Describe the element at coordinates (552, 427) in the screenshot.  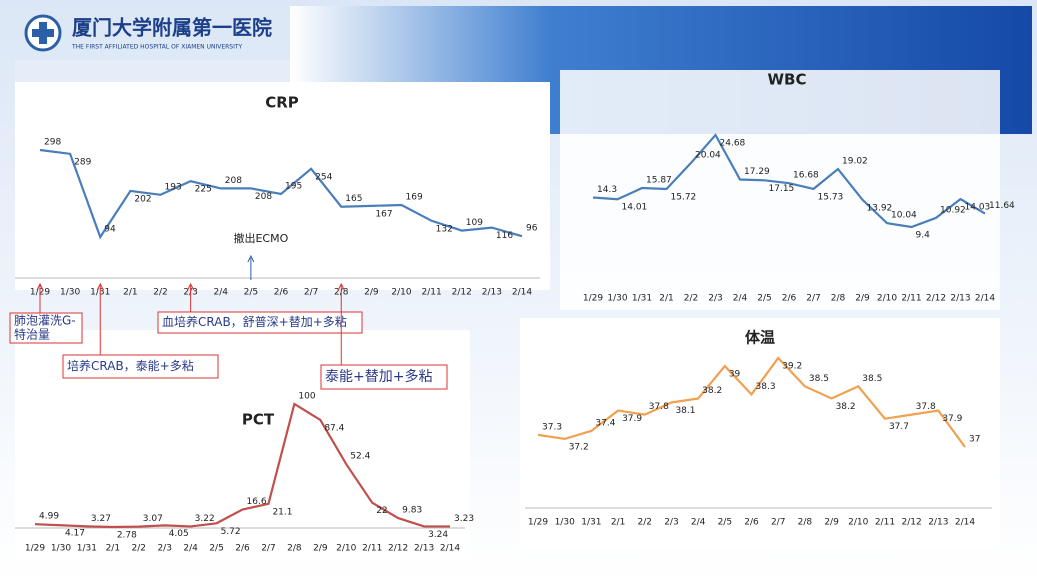
I see `data-label: 37.3` at that location.